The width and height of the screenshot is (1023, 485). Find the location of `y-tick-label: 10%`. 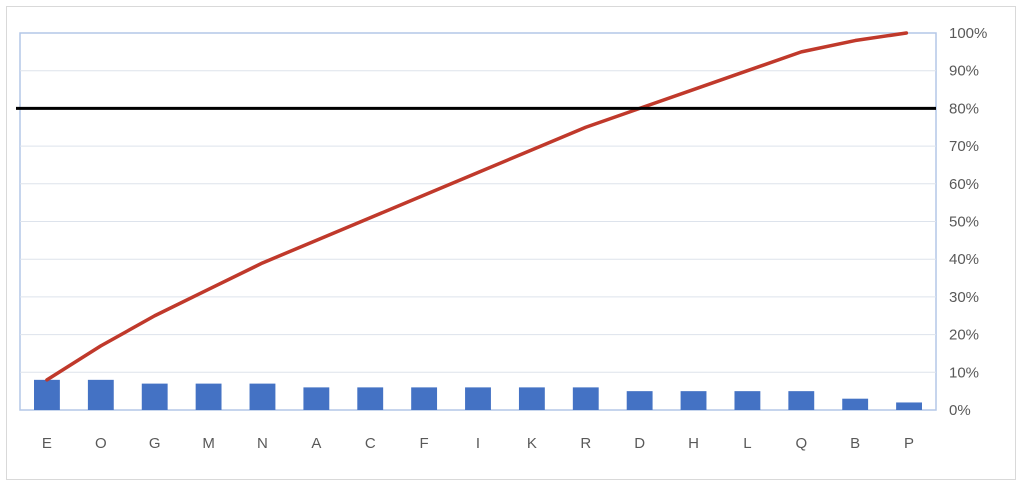

y-tick-label: 10% is located at coordinates (964, 372).